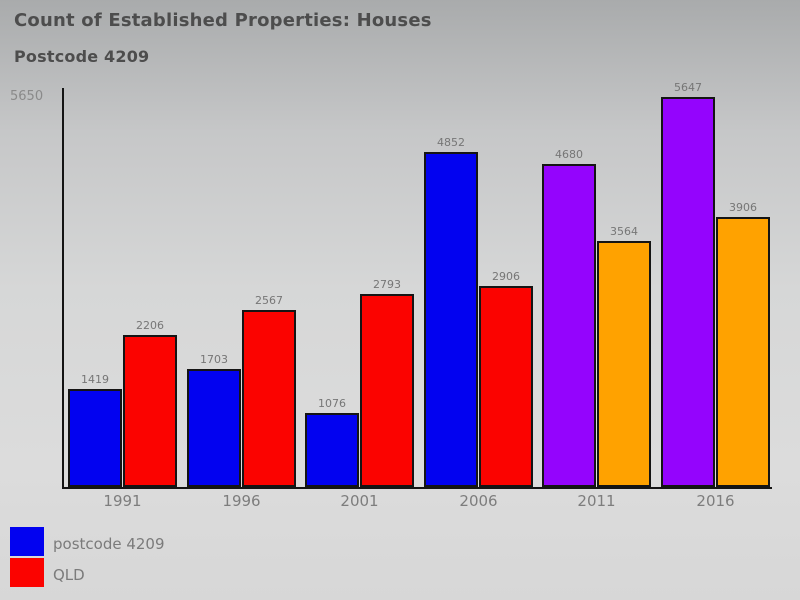  I want to click on bar-1991-QLD, so click(150, 411).